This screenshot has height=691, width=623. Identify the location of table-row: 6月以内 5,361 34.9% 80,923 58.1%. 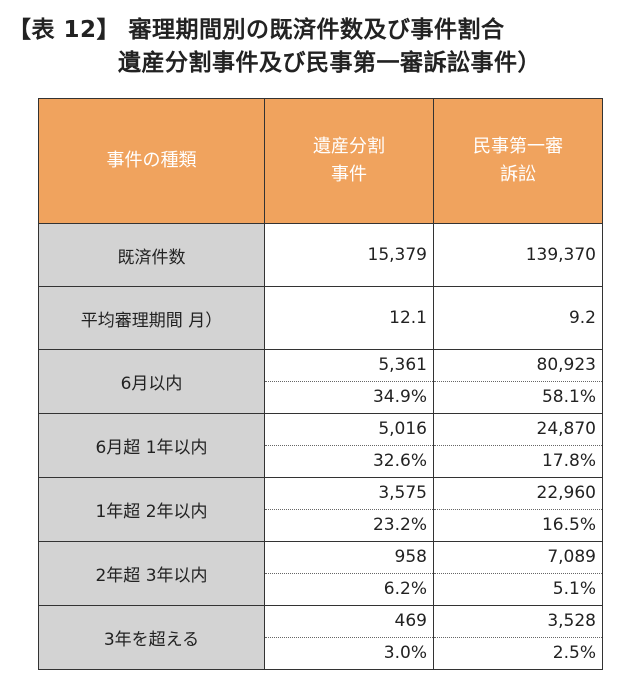
(320, 381).